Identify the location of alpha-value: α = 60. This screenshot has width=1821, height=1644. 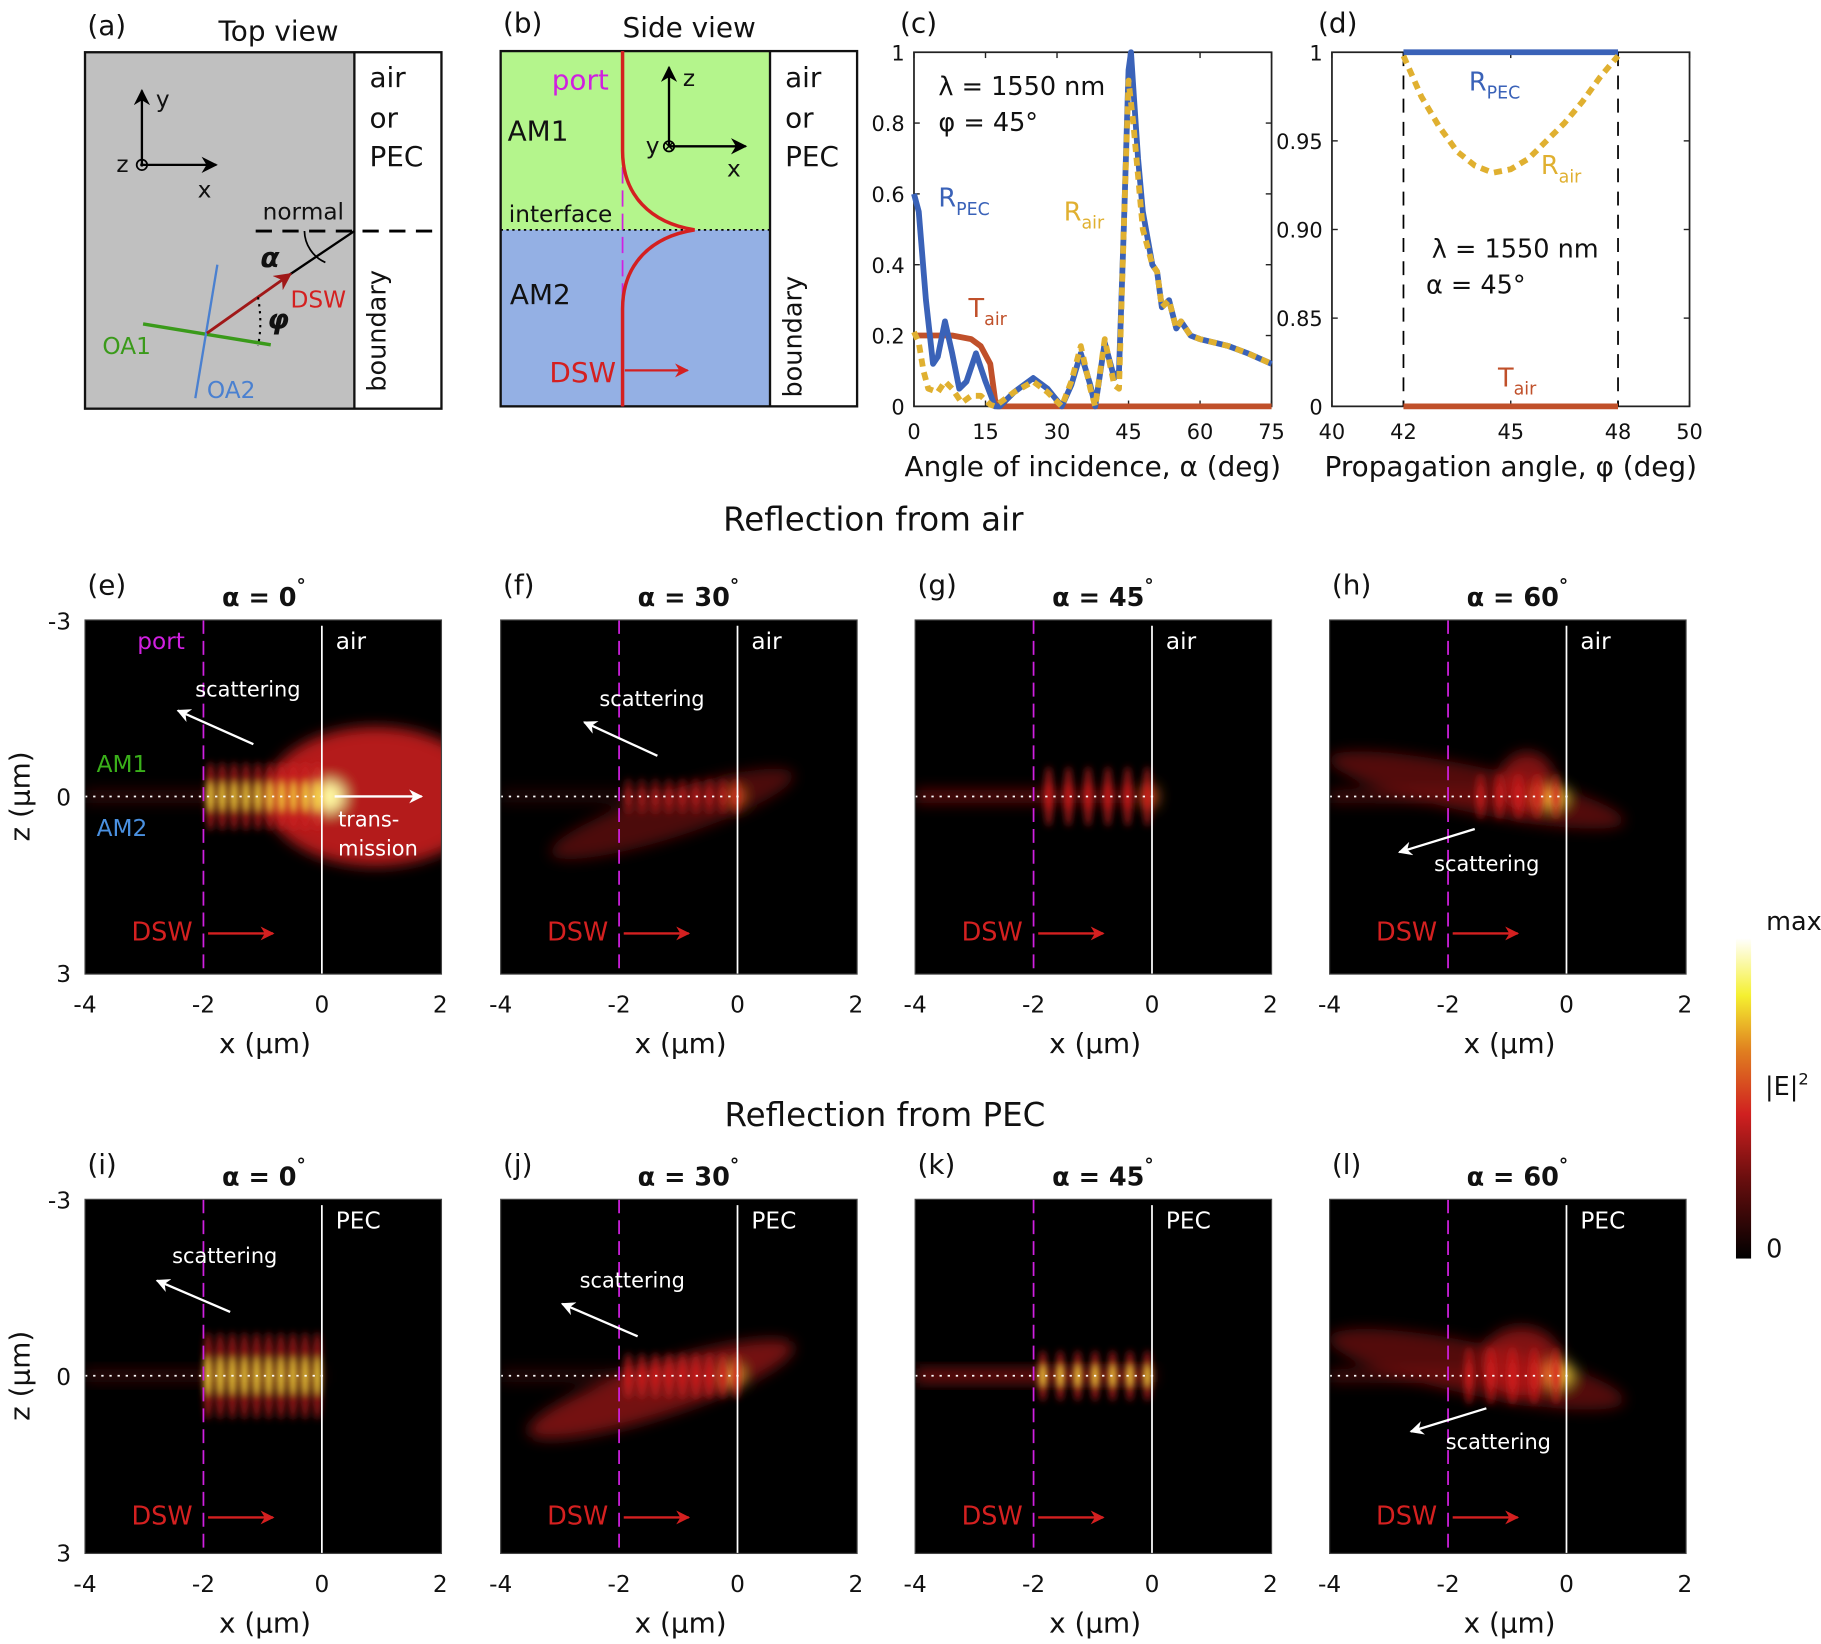
(1513, 1177).